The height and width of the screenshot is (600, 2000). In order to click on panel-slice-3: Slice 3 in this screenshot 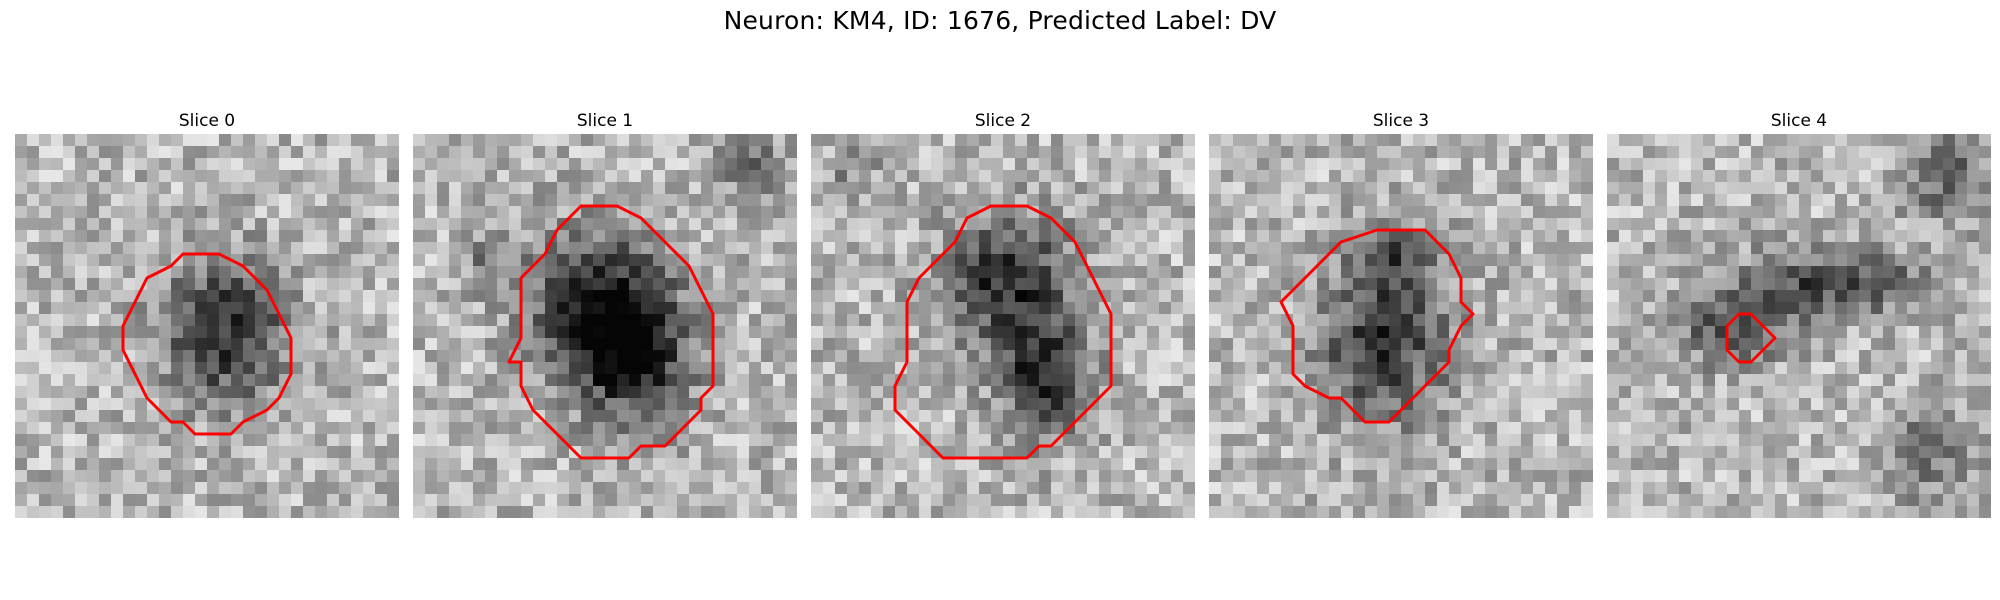, I will do `click(1401, 313)`.